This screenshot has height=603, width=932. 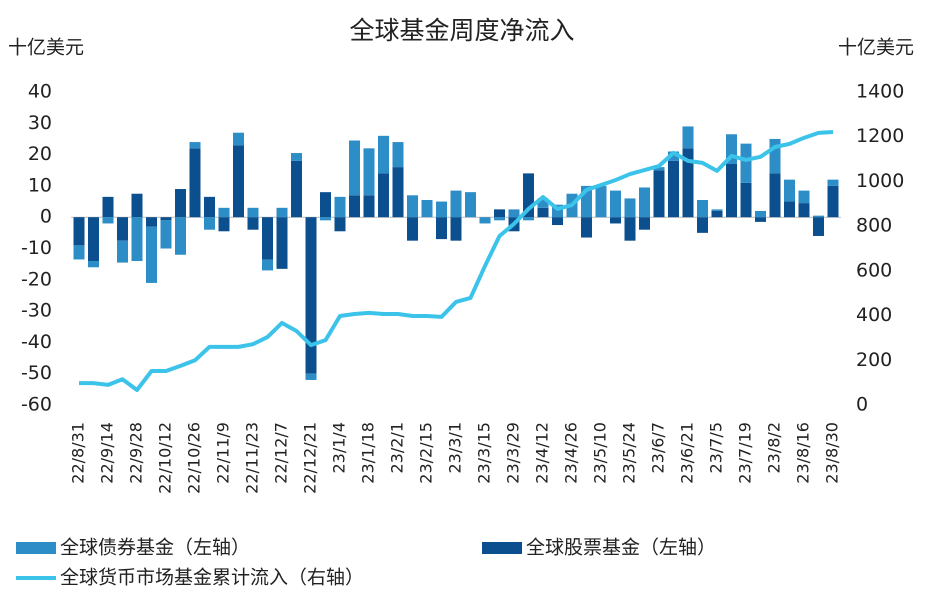 What do you see at coordinates (78, 453) in the screenshot?
I see `x-tick-label: 22/8/31` at bounding box center [78, 453].